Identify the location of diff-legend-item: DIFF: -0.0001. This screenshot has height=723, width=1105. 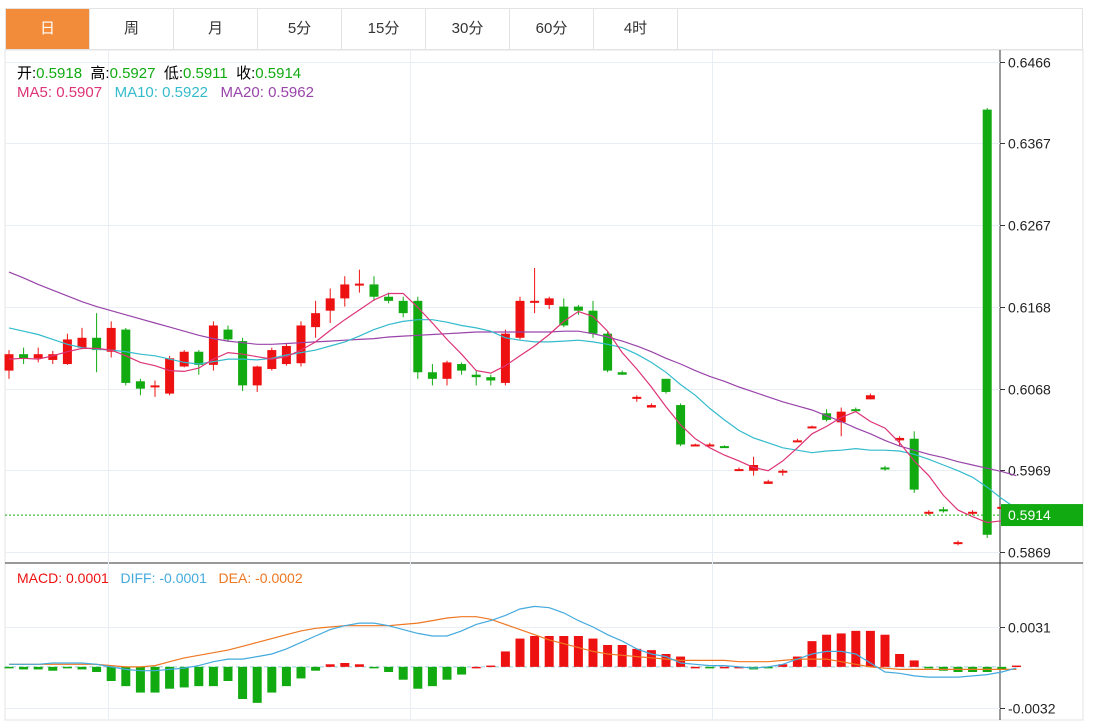
(164, 578).